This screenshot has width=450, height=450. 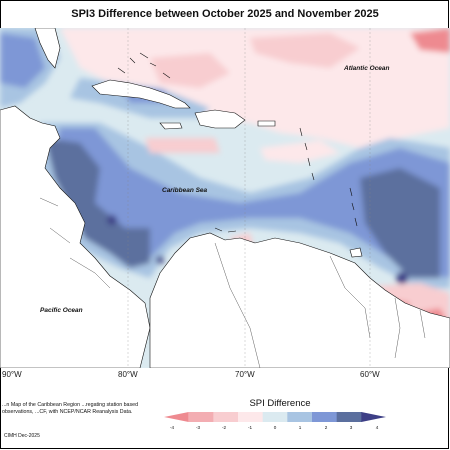 I want to click on legend-tick: -1, so click(x=250, y=427).